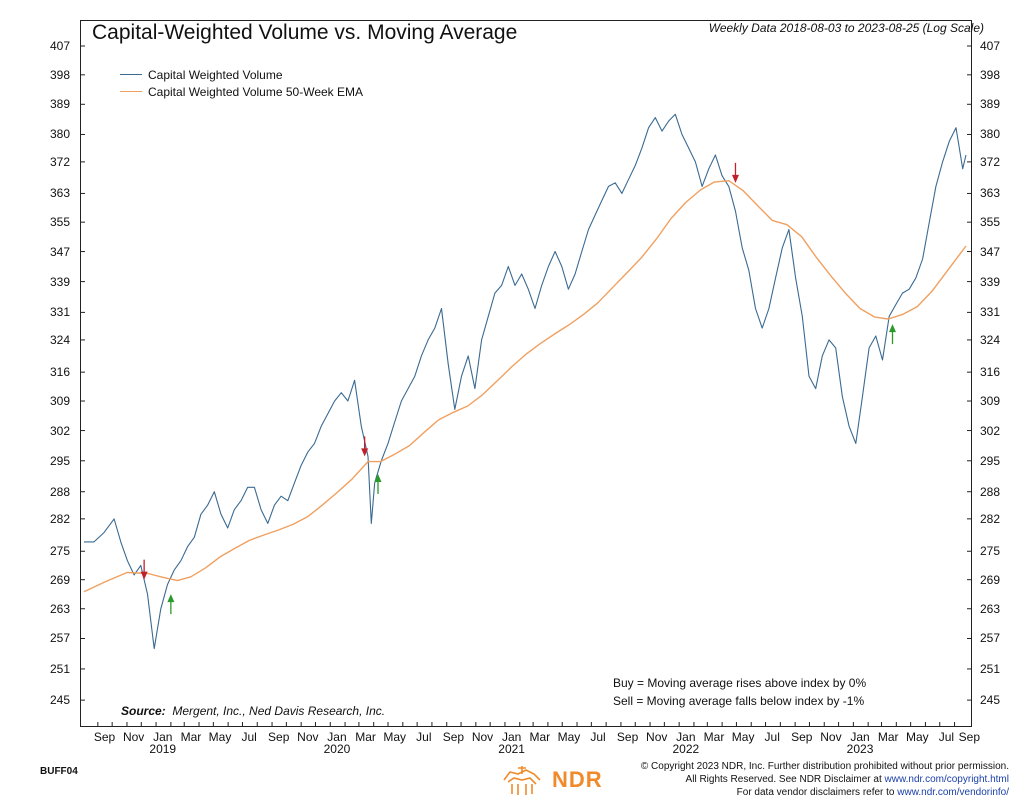 The height and width of the screenshot is (812, 1024). What do you see at coordinates (990, 491) in the screenshot?
I see `y-tick-label-right: 288` at bounding box center [990, 491].